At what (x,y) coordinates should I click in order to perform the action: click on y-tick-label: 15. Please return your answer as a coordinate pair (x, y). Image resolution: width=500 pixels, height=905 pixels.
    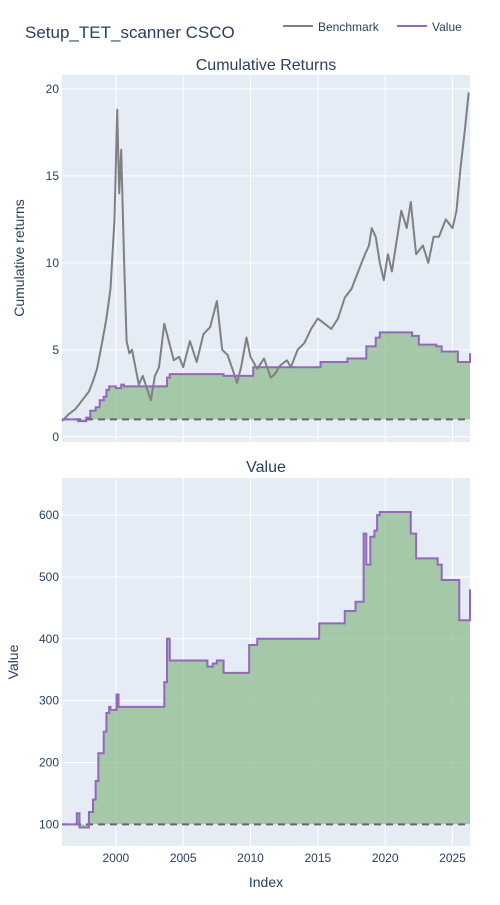
    Looking at the image, I should click on (53, 176).